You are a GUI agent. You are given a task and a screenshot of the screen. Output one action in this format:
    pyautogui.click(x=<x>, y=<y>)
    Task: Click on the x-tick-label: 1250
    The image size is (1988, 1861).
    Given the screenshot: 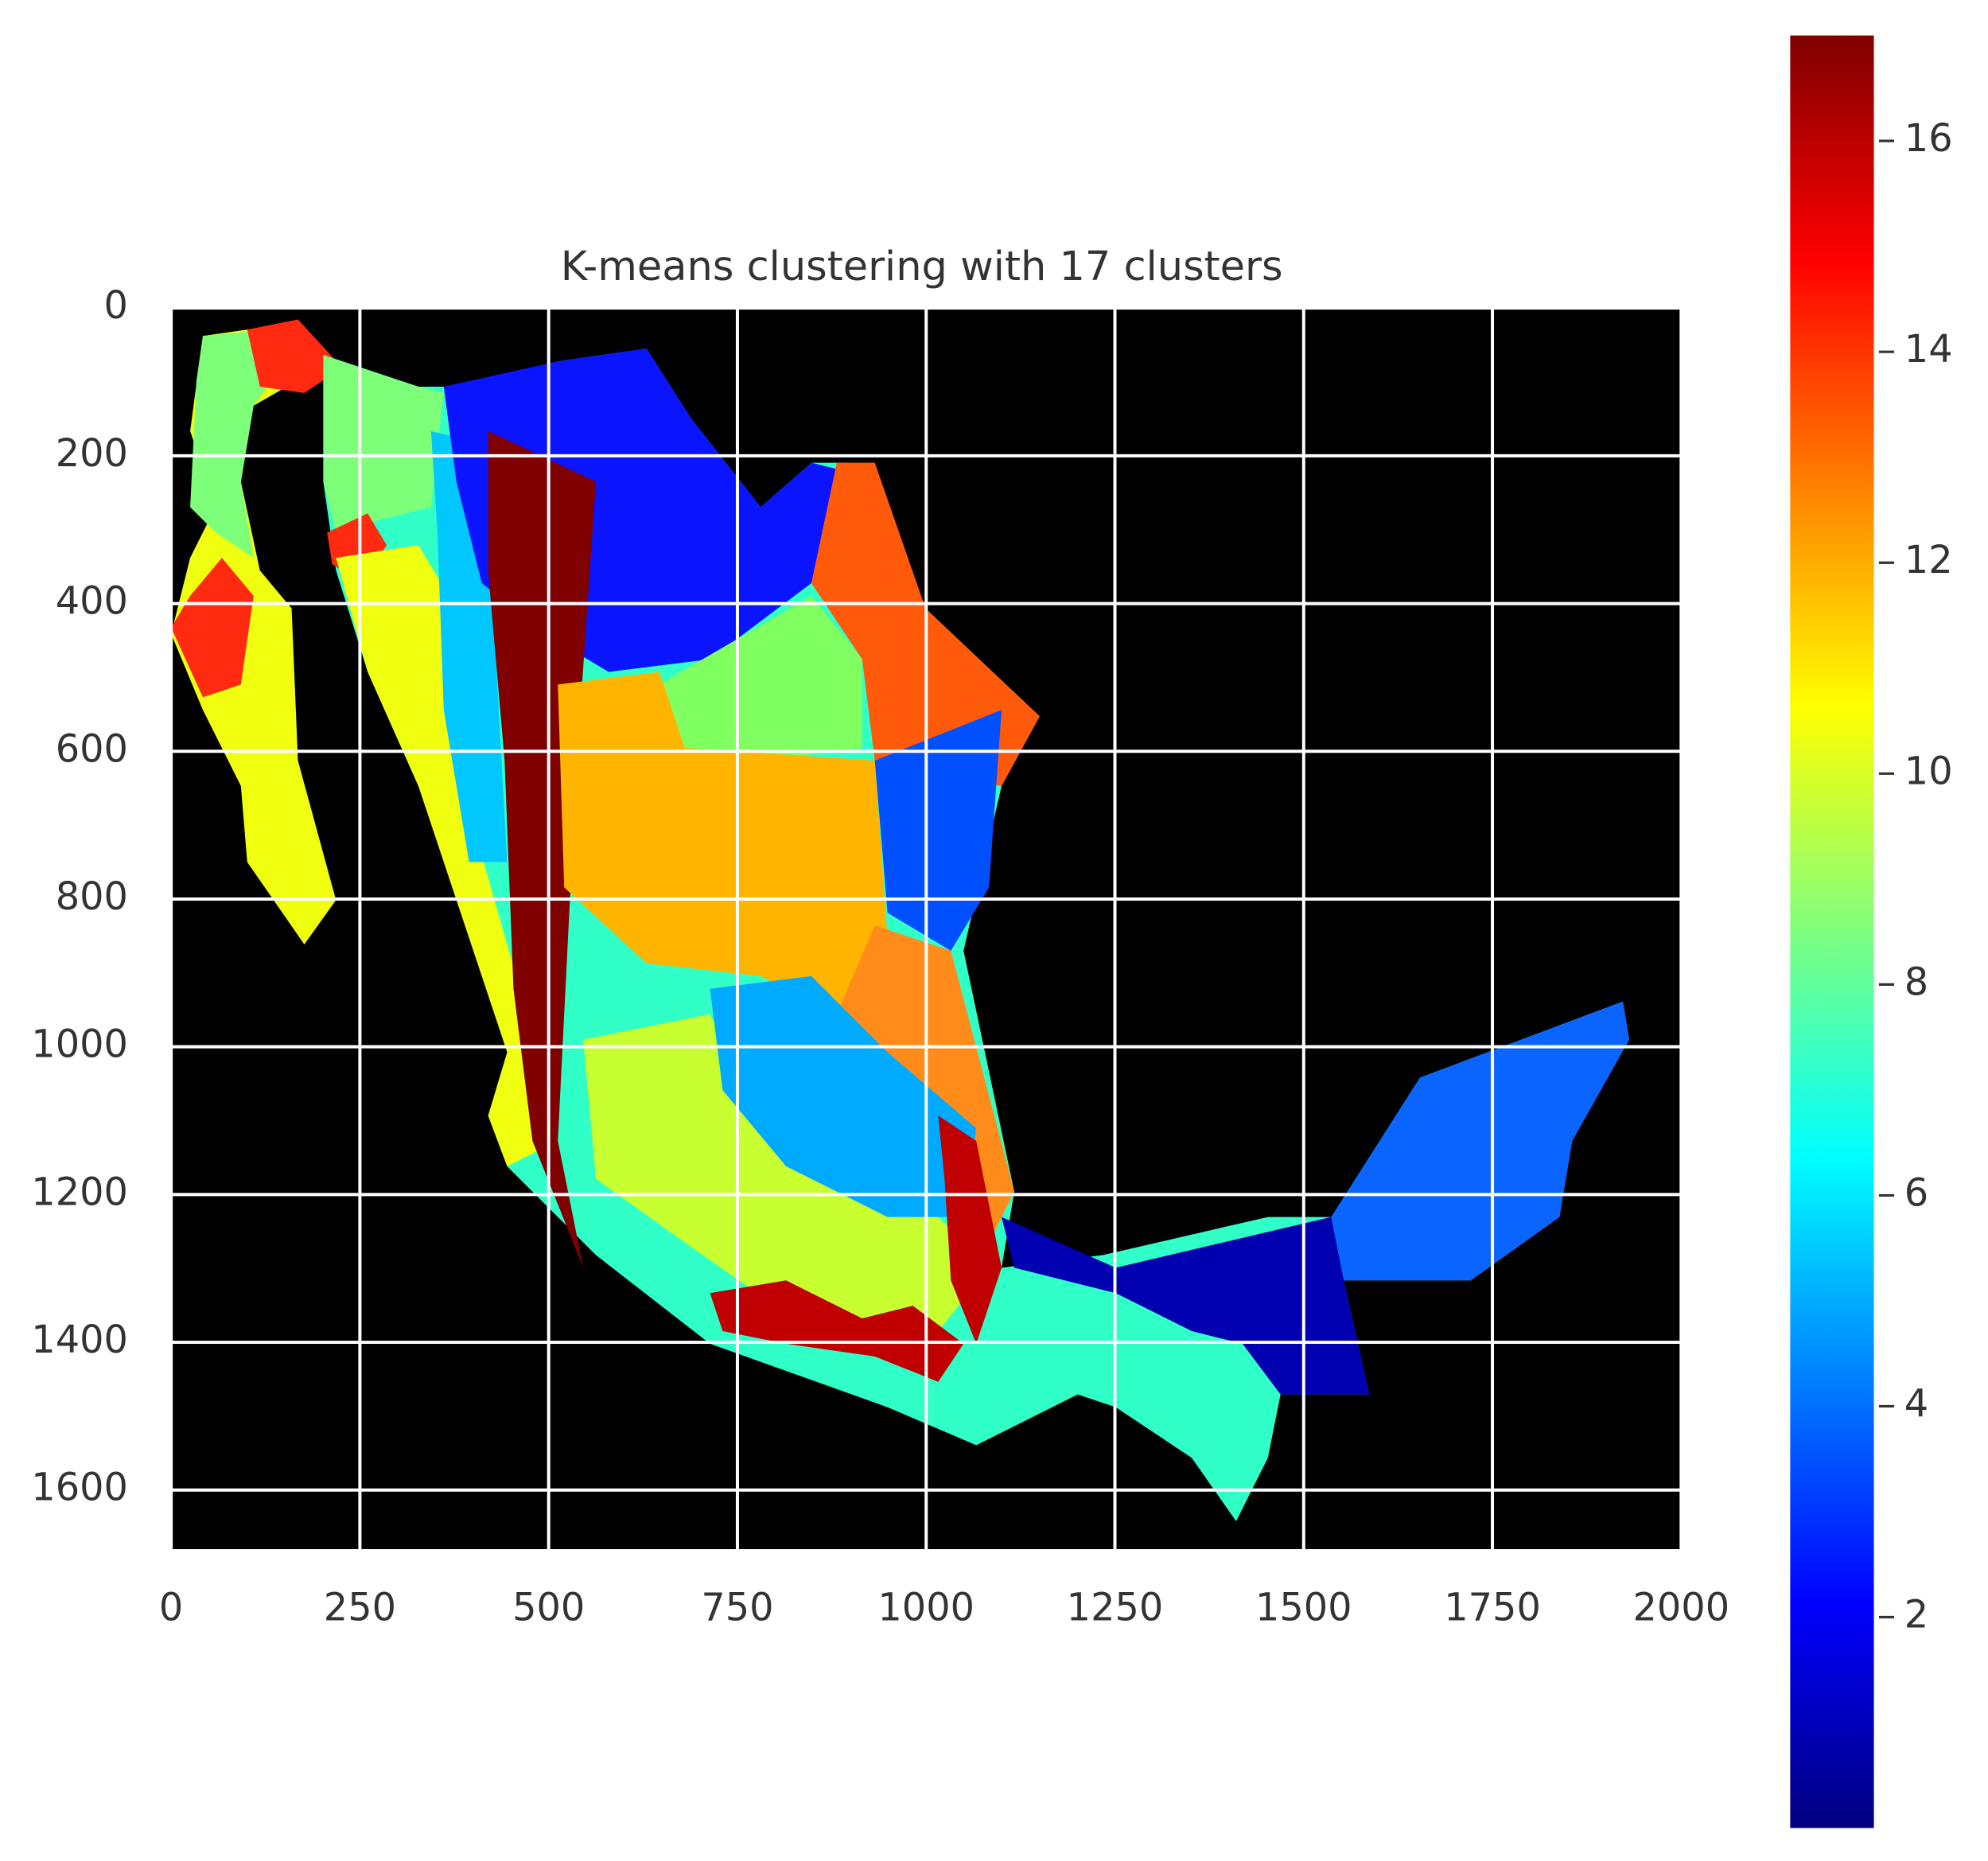 What is the action you would take?
    pyautogui.click(x=1115, y=1609)
    